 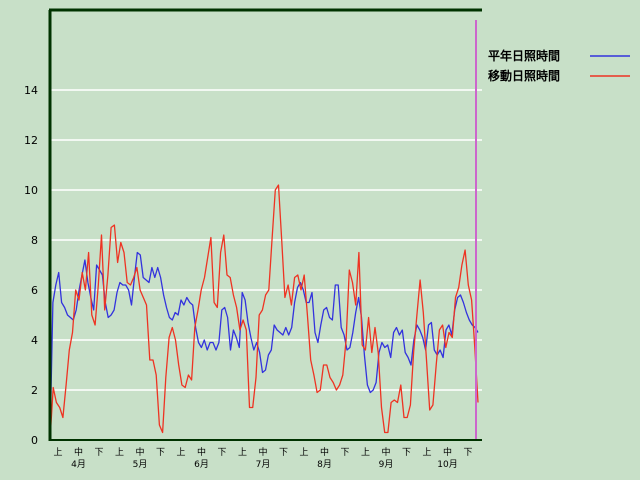 What do you see at coordinates (524, 55) in the screenshot?
I see `legend-label-normal: 平年日照時間` at bounding box center [524, 55].